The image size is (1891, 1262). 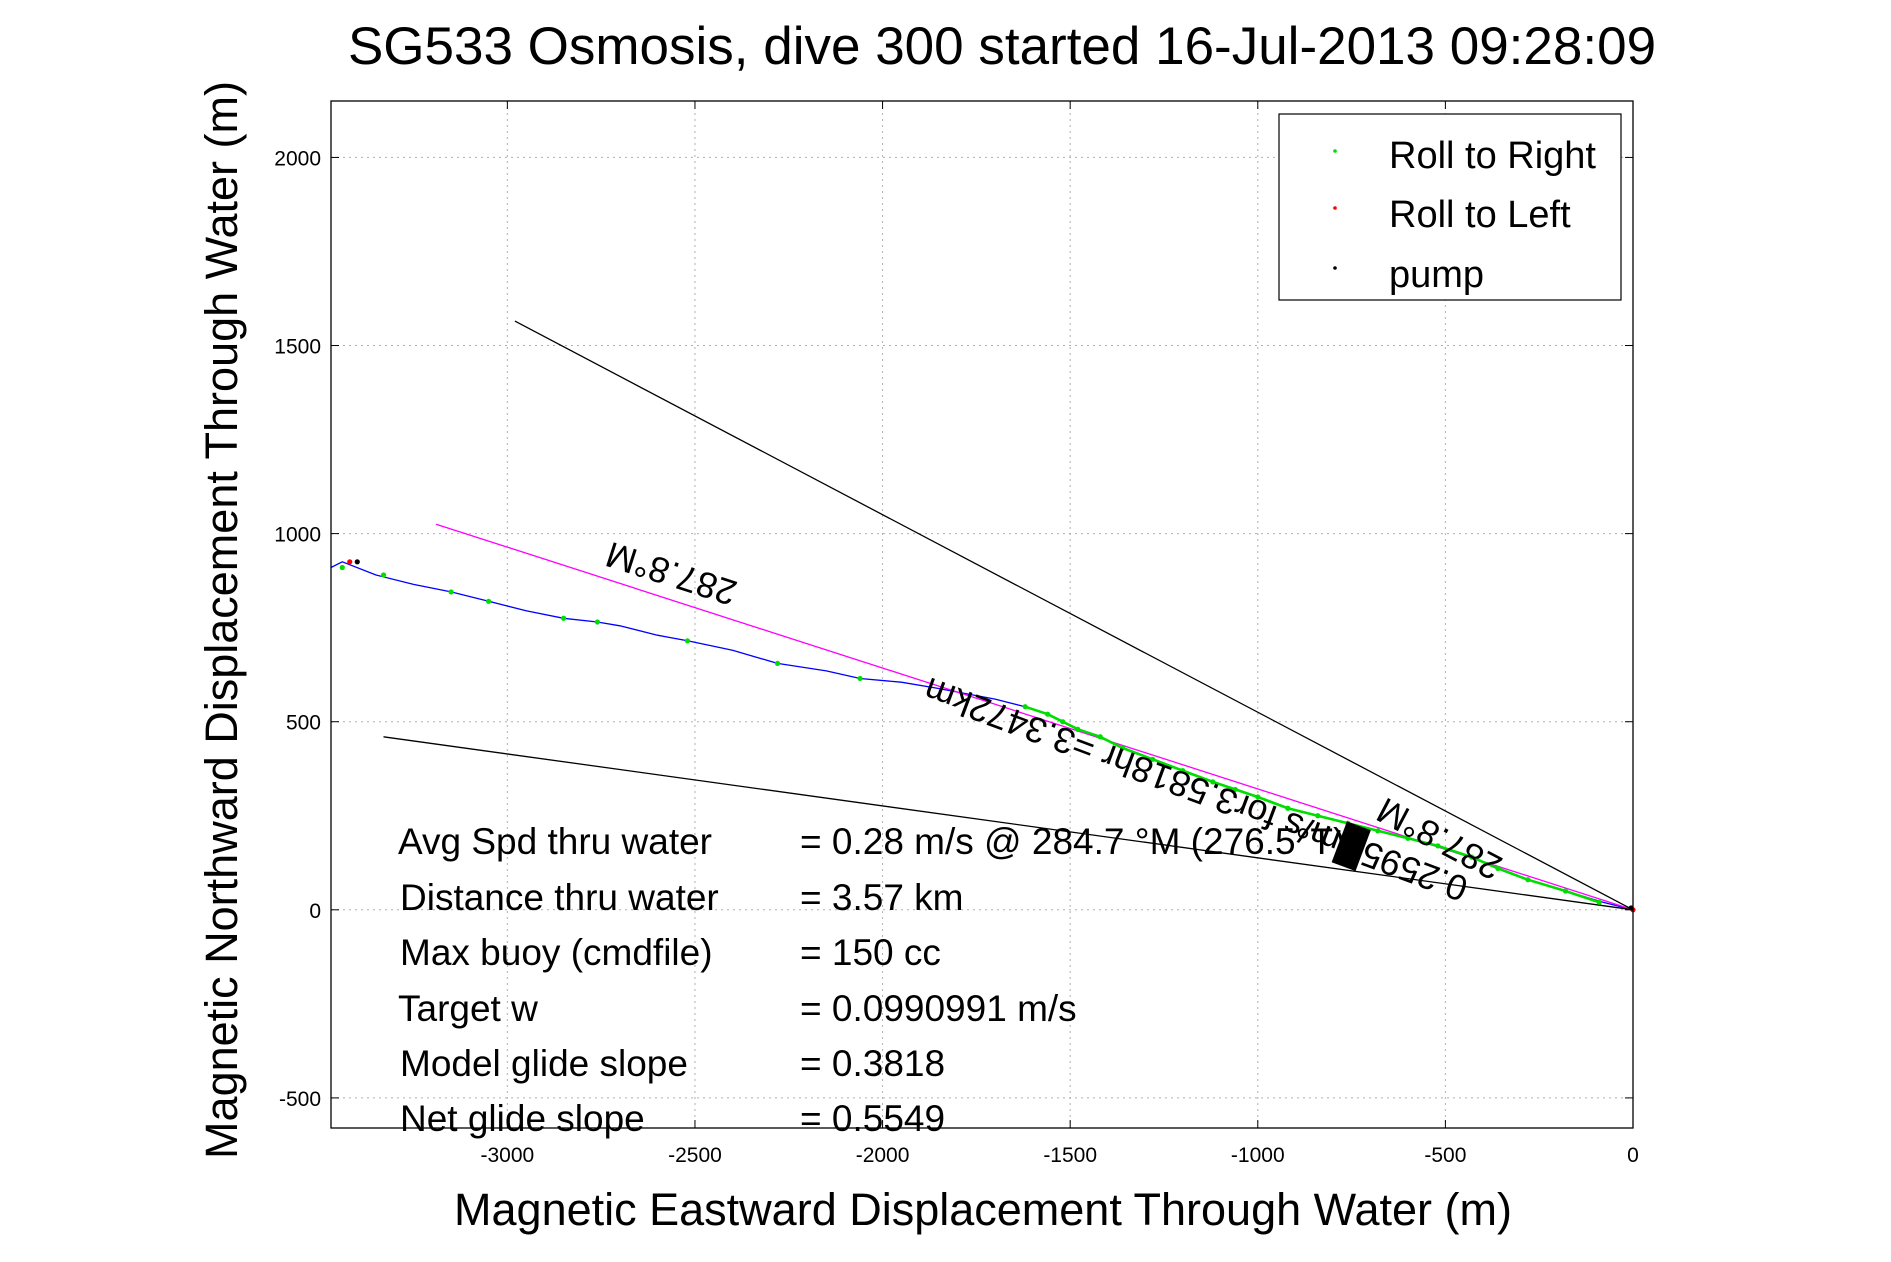 What do you see at coordinates (1312, 804) in the screenshot?
I see `roll-right-track` at bounding box center [1312, 804].